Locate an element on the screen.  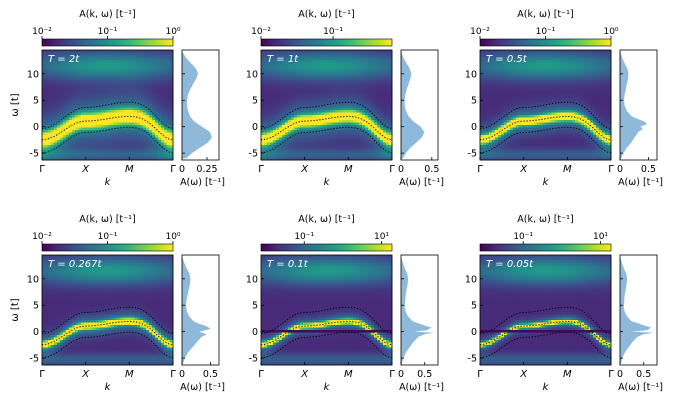
heatmap is located at coordinates (108, 105).